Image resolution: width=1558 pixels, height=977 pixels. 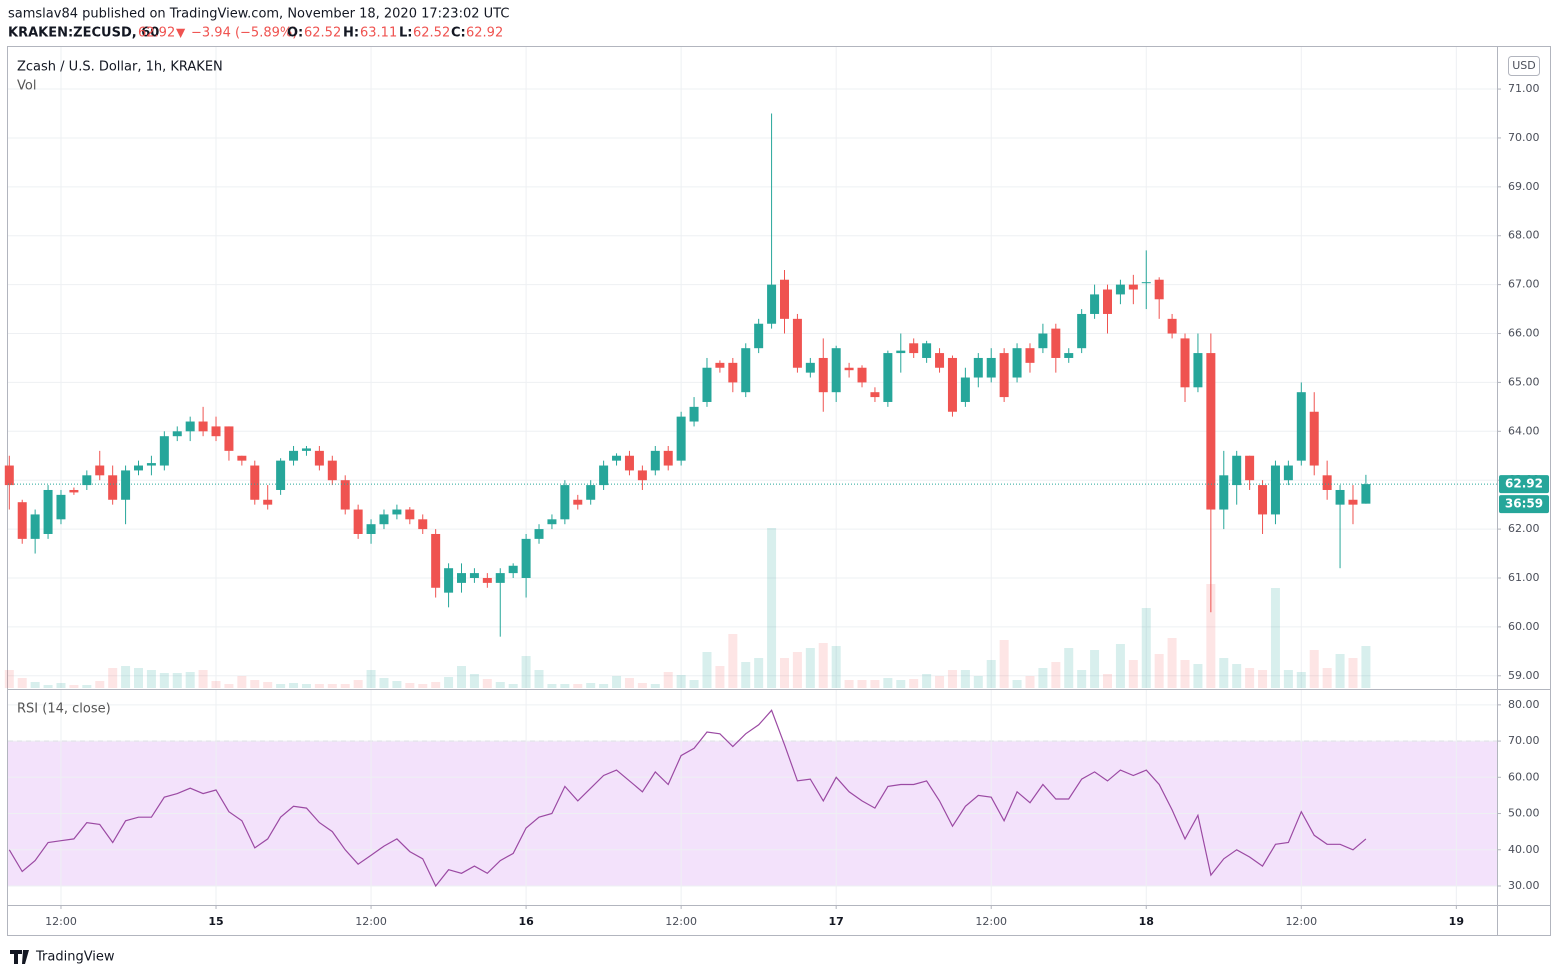 I want to click on y-tick-label: 67.00, so click(x=1524, y=284).